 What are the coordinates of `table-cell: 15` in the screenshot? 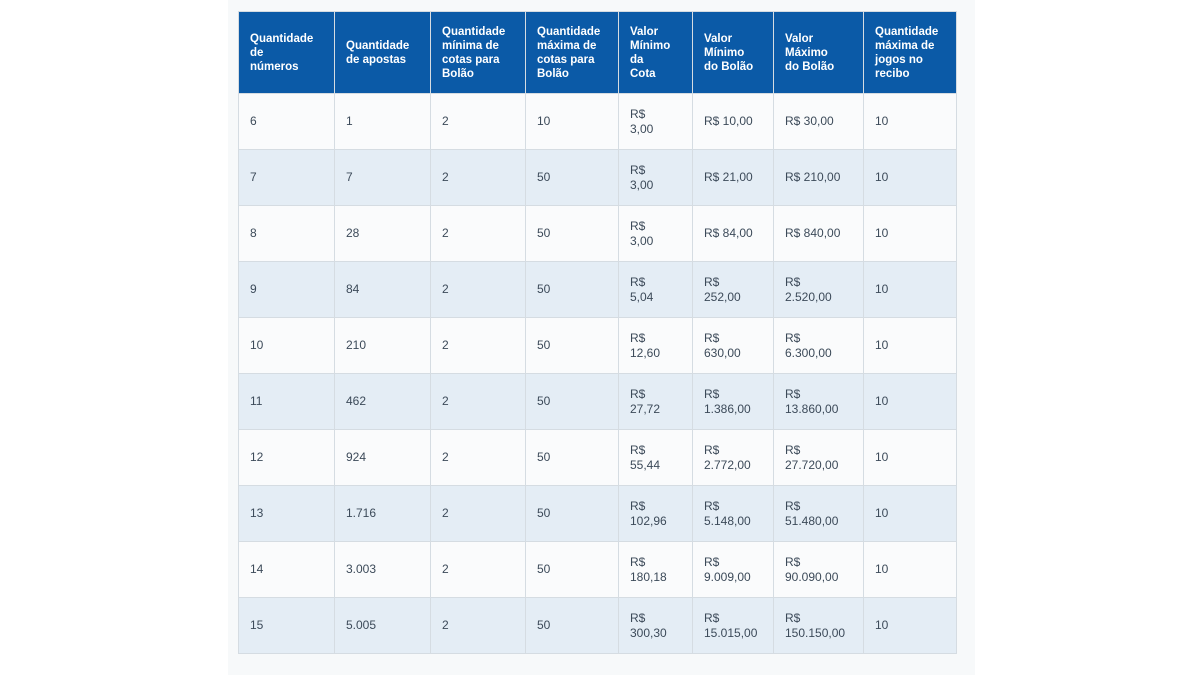 It's located at (286, 625).